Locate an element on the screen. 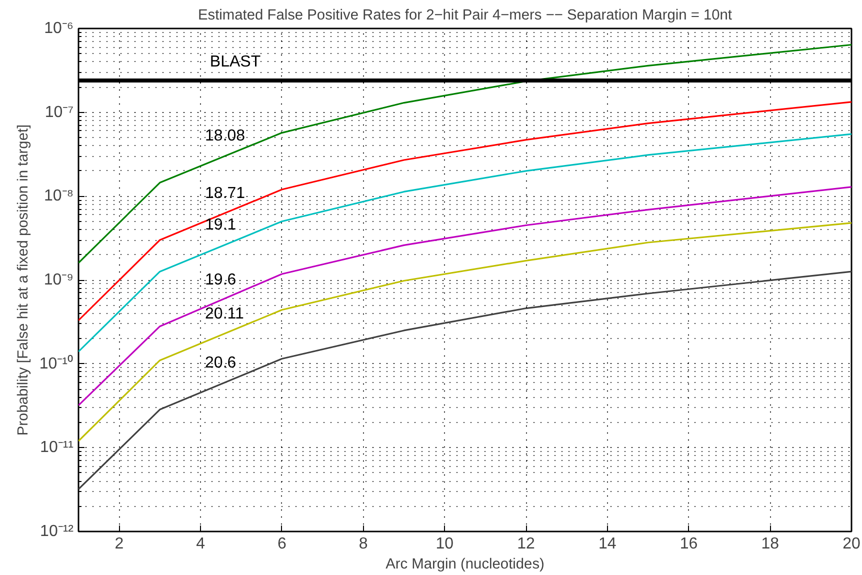  x-tick-label: 20 is located at coordinates (851, 544).